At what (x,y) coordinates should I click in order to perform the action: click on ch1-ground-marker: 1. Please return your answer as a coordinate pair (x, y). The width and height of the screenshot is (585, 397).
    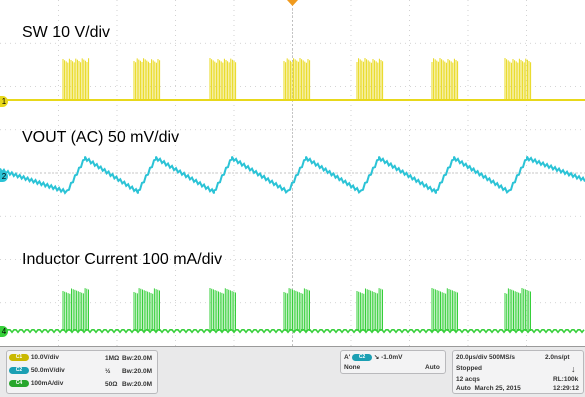
    Looking at the image, I should click on (4, 101).